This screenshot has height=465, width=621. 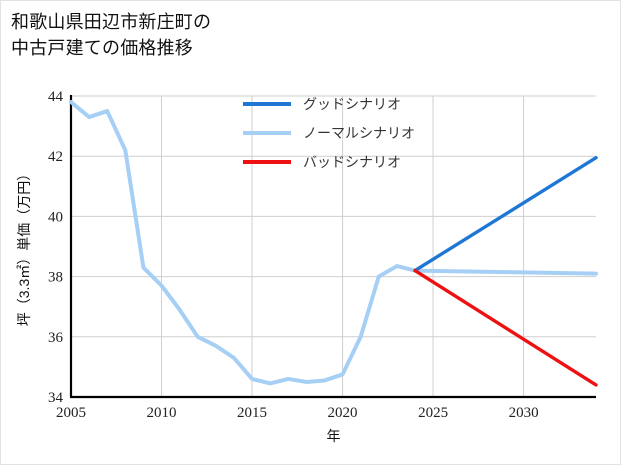 I want to click on x-tick-label: 2005, so click(x=71, y=413).